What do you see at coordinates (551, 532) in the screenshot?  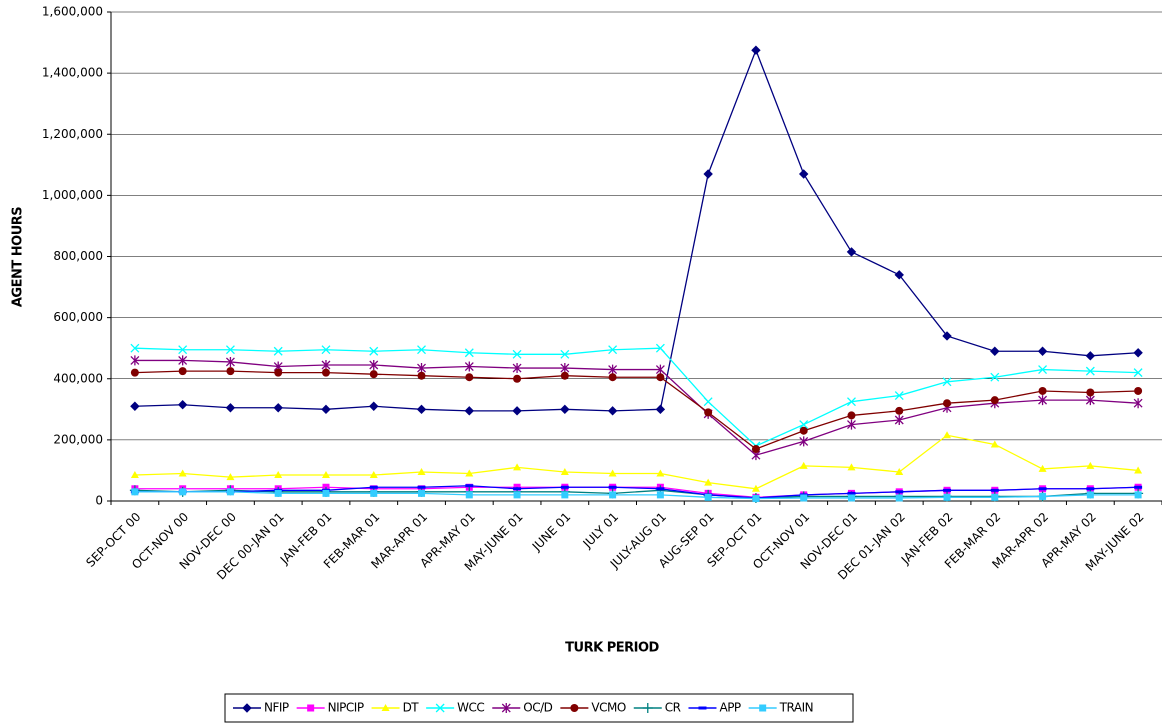 I see `x-tick-label: JUNE 01` at bounding box center [551, 532].